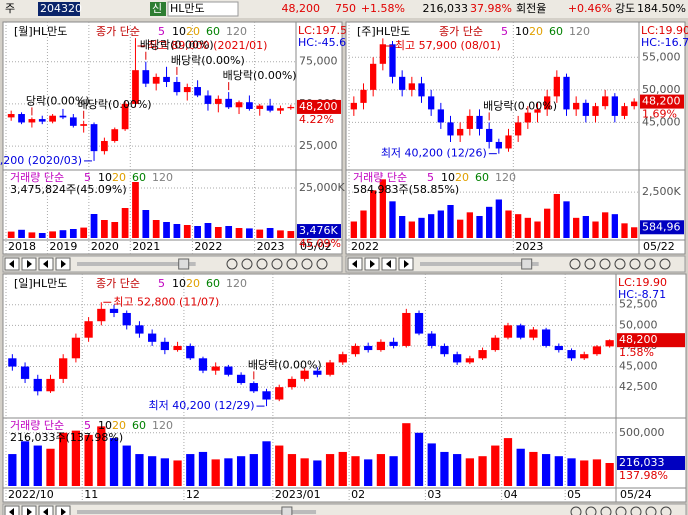 The image size is (688, 515). What do you see at coordinates (383, 31) in the screenshot?
I see `chart-title: [주]HL만도` at bounding box center [383, 31].